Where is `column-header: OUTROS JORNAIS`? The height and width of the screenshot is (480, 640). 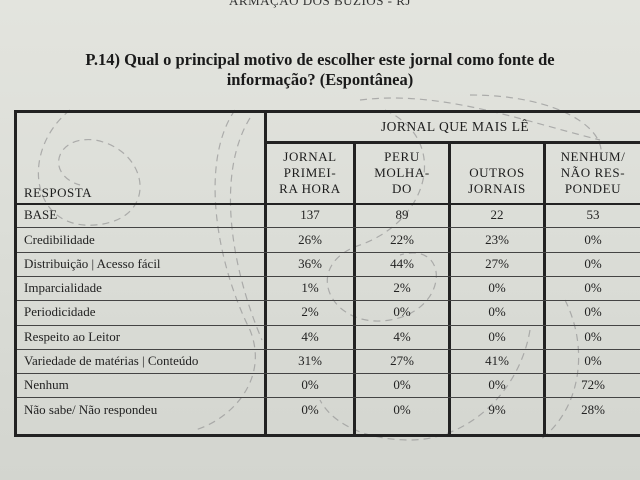
column-header: OUTROS JORNAIS is located at coordinates (497, 181).